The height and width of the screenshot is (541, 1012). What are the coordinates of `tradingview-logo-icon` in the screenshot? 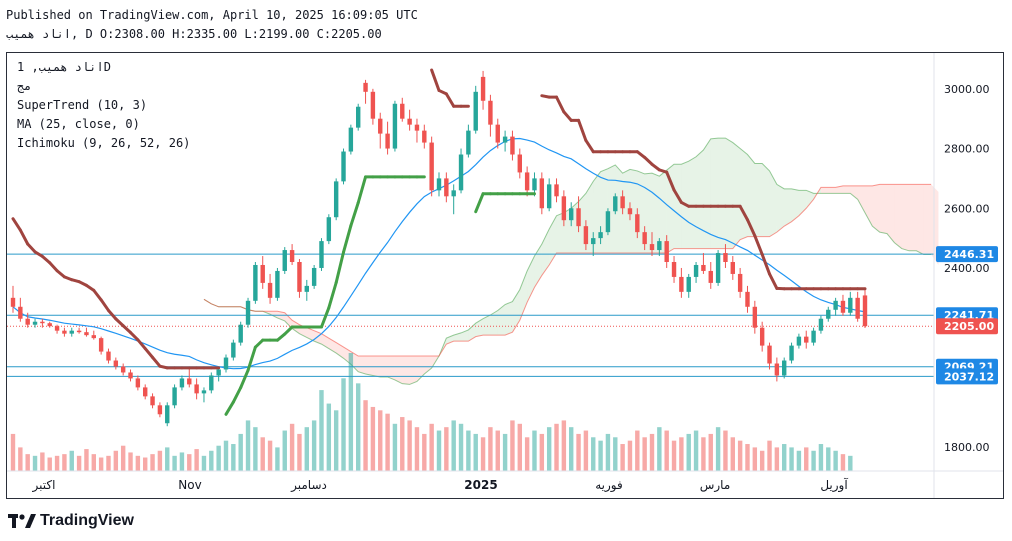 It's located at (22, 521).